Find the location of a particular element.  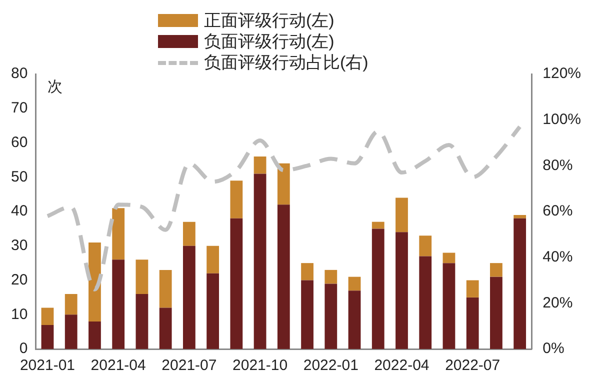

y2-tick-label: 0% is located at coordinates (553, 349).